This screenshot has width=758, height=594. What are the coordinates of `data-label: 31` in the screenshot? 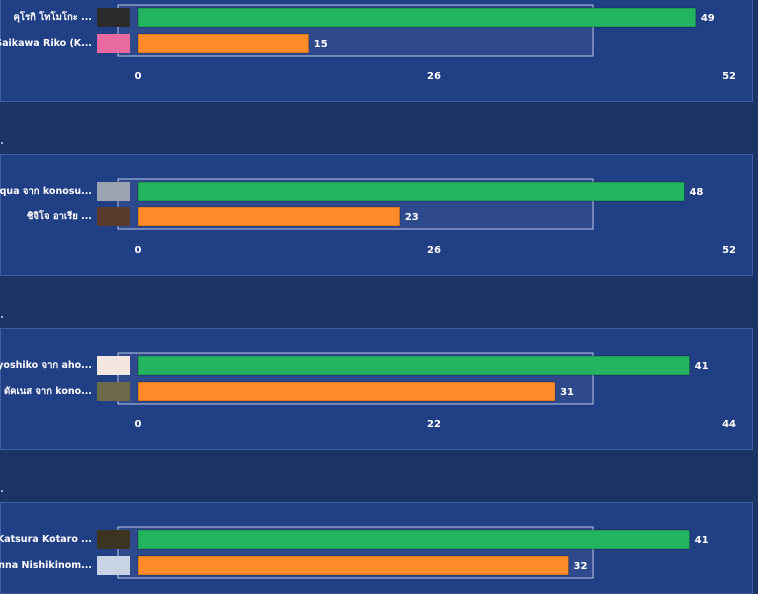 It's located at (567, 392).